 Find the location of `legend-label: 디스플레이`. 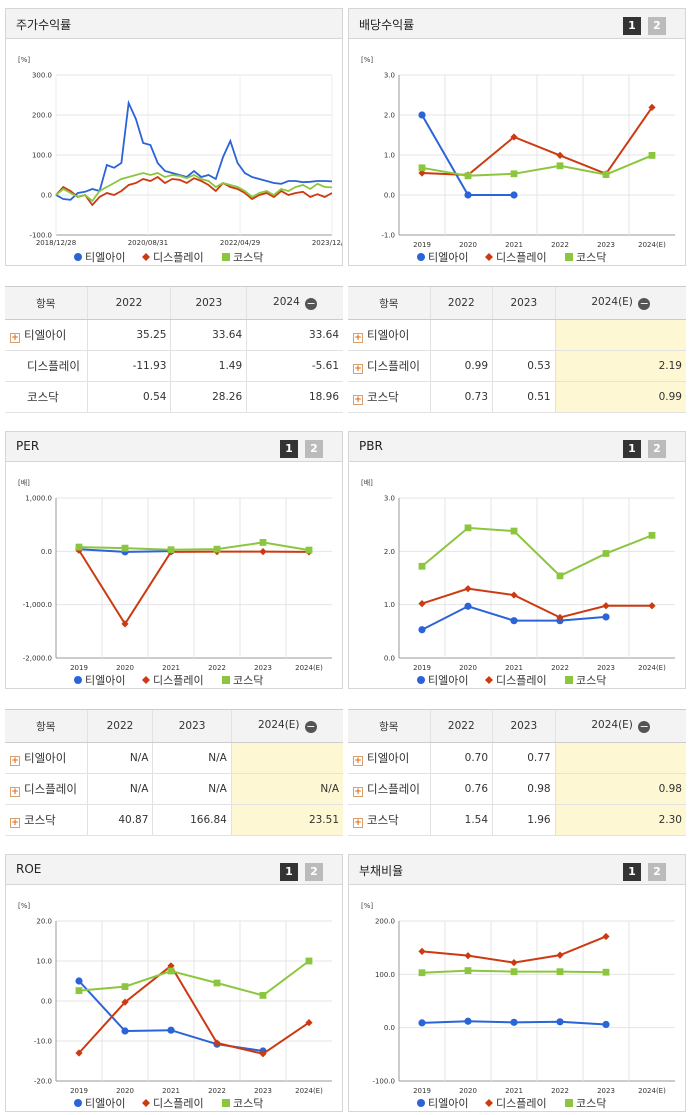

legend-label: 디스플레이 is located at coordinates (178, 680).